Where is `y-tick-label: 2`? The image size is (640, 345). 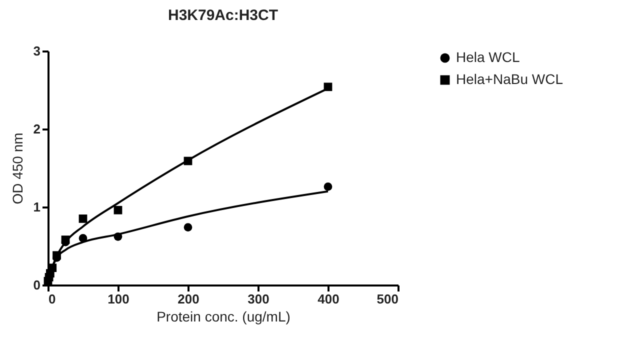
y-tick-label: 2 is located at coordinates (36, 129).